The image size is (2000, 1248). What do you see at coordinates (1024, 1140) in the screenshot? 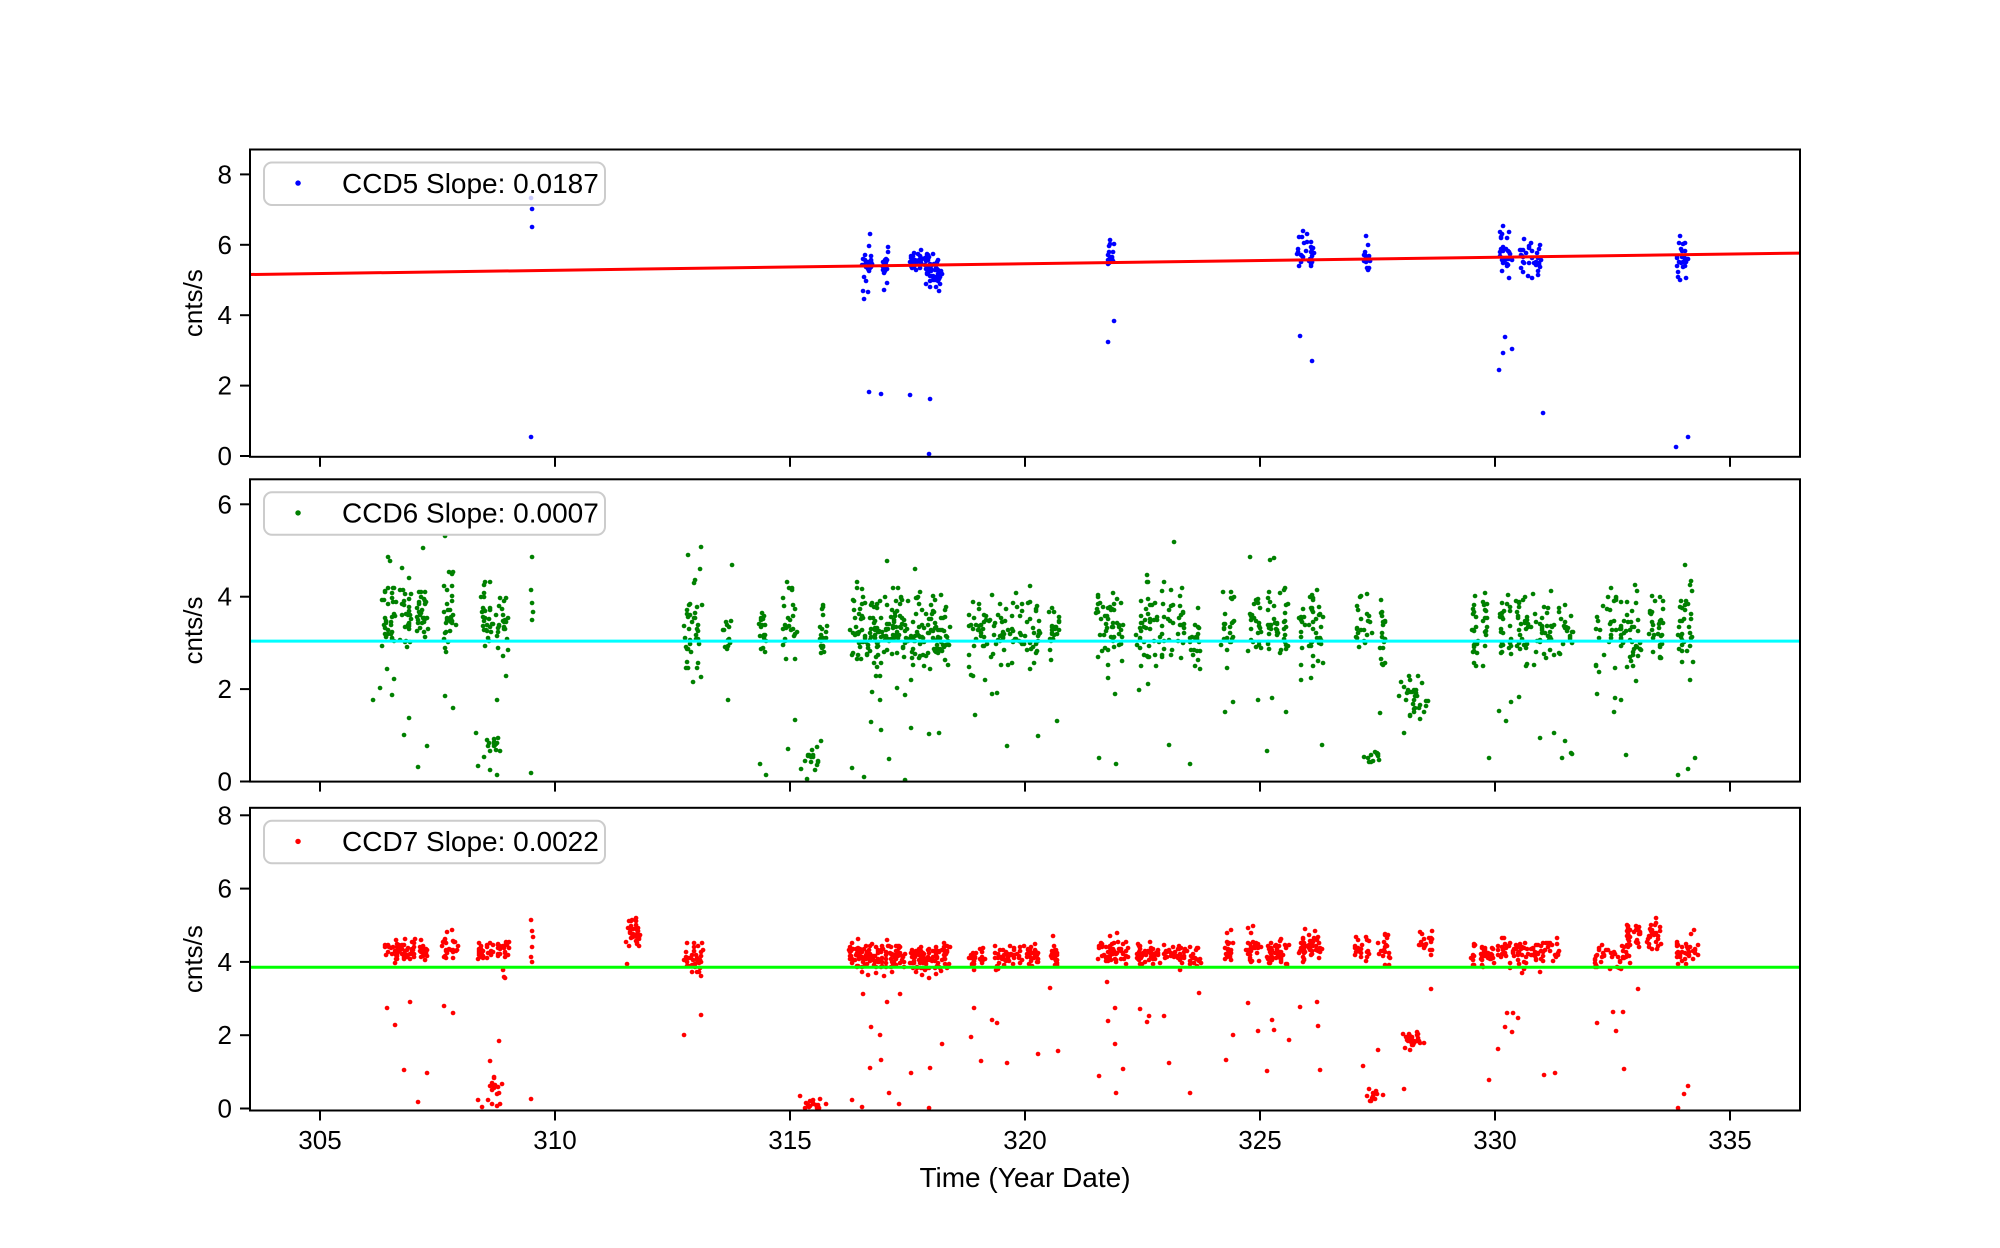
I see `svg-text: 320` at bounding box center [1024, 1140].